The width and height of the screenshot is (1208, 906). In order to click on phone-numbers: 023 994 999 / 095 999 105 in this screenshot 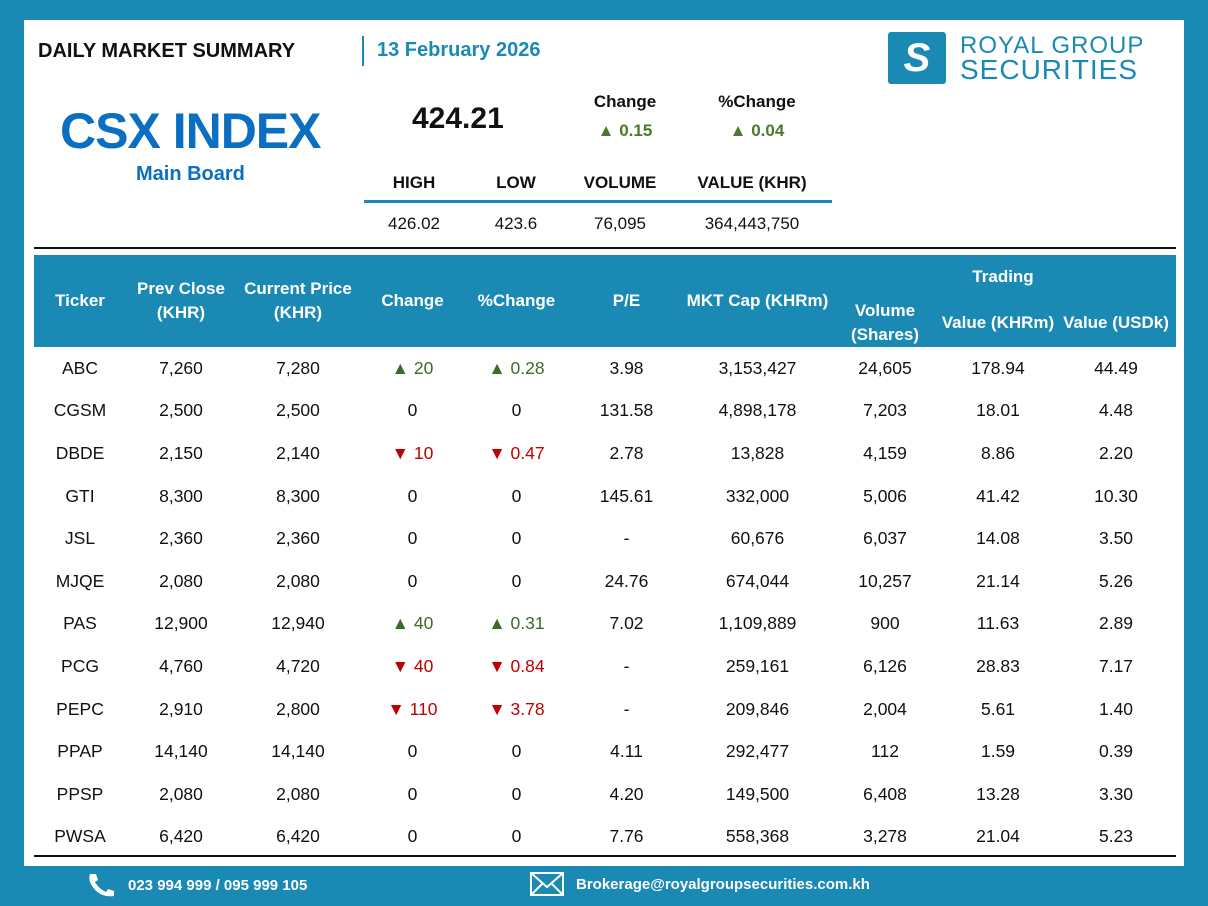, I will do `click(218, 885)`.